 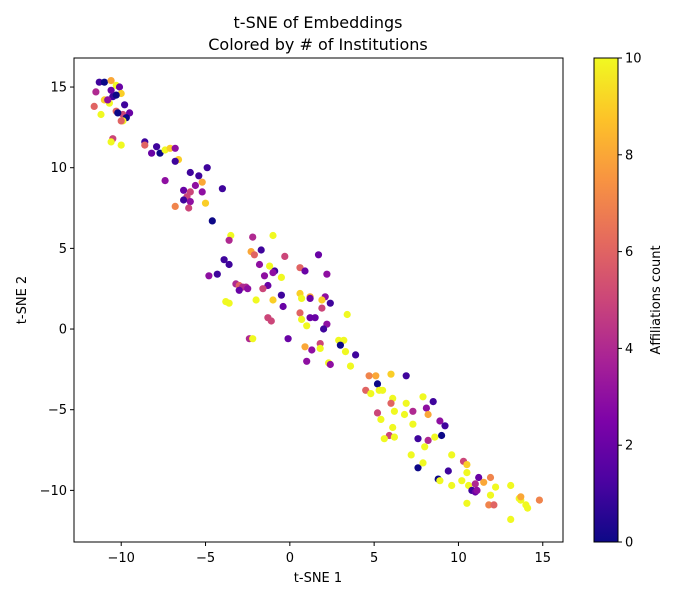 What do you see at coordinates (22, 300) in the screenshot?
I see `y-axis-label: t-SNE 2` at bounding box center [22, 300].